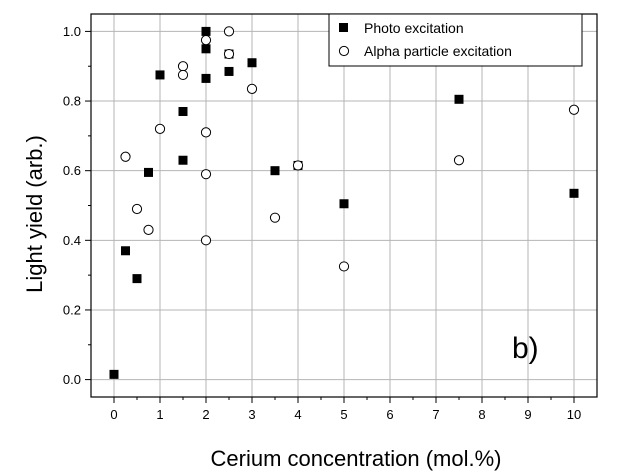 This screenshot has height=473, width=619. I want to click on x-tick-label: 0, so click(113, 414).